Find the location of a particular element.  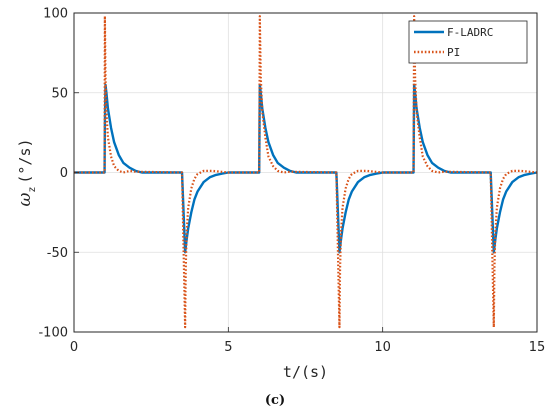

y-axis-label-symbol: ω is located at coordinates (25, 200).